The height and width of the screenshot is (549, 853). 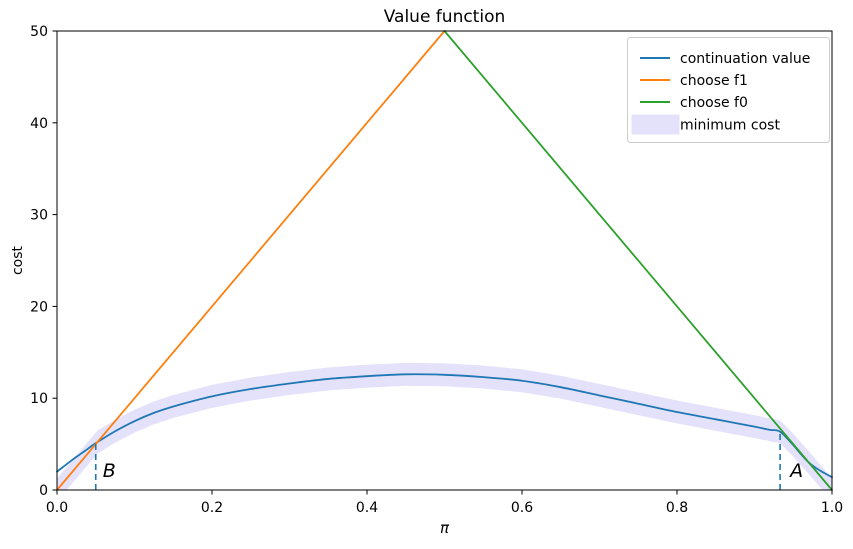 I want to click on y-axis-label: cost, so click(x=18, y=260).